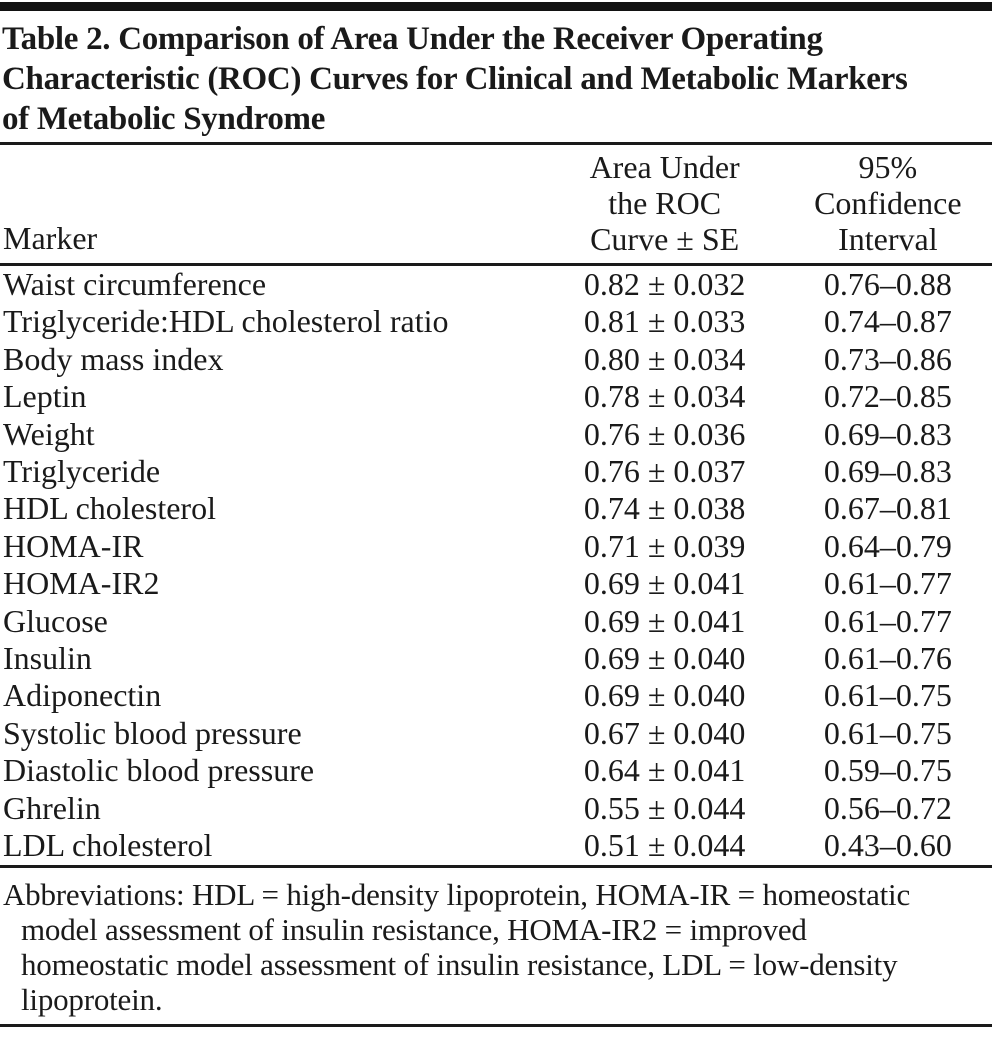 The height and width of the screenshot is (1037, 992). What do you see at coordinates (664, 732) in the screenshot?
I see `auc-cell: 0.67 ± 0.040` at bounding box center [664, 732].